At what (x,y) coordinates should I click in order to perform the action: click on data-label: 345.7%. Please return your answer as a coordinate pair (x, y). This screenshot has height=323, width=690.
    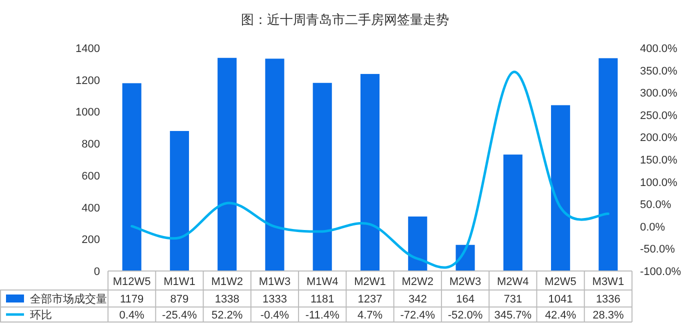
    Looking at the image, I should click on (513, 316).